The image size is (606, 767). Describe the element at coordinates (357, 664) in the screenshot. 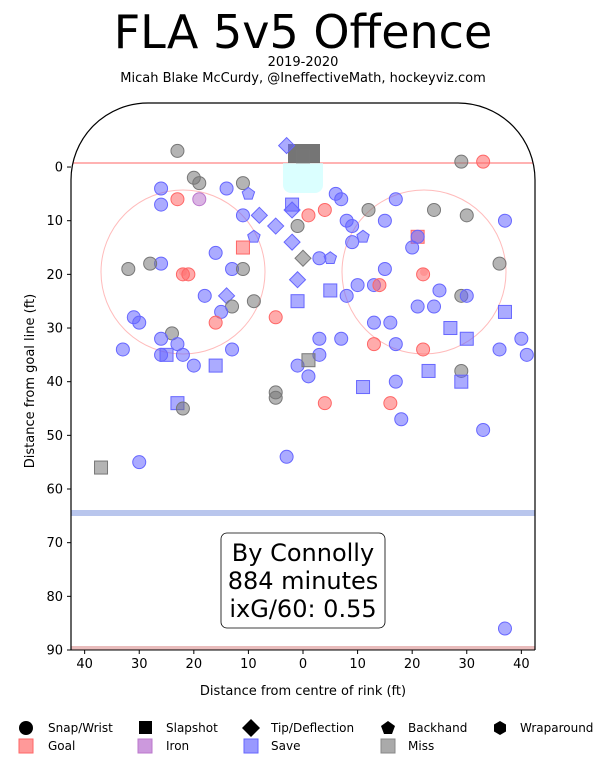

I see `x-tick-label: 10` at that location.